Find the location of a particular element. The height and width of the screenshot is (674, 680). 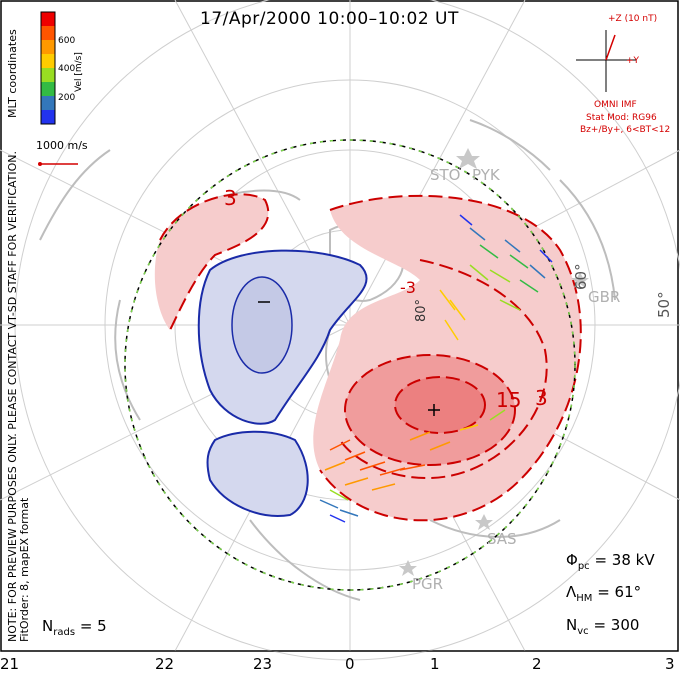

map-title: 17/Apr/2000 10:00–10:02 UT is located at coordinates (329, 19).